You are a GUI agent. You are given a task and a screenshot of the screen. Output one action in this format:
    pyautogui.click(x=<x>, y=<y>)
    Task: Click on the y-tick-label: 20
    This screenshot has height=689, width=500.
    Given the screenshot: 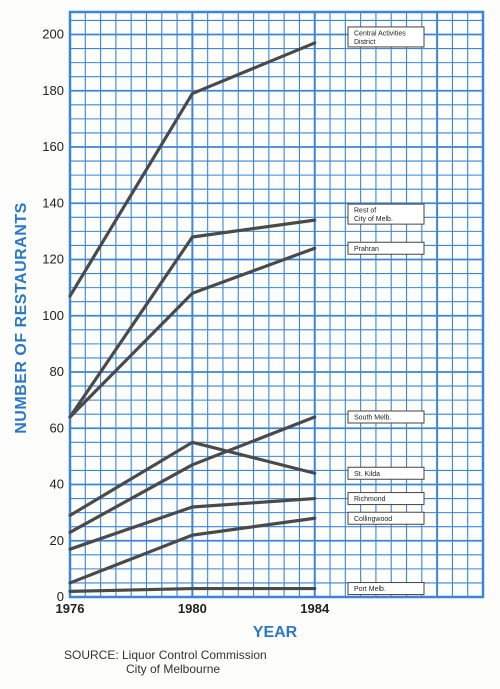 What is the action you would take?
    pyautogui.click(x=57, y=540)
    